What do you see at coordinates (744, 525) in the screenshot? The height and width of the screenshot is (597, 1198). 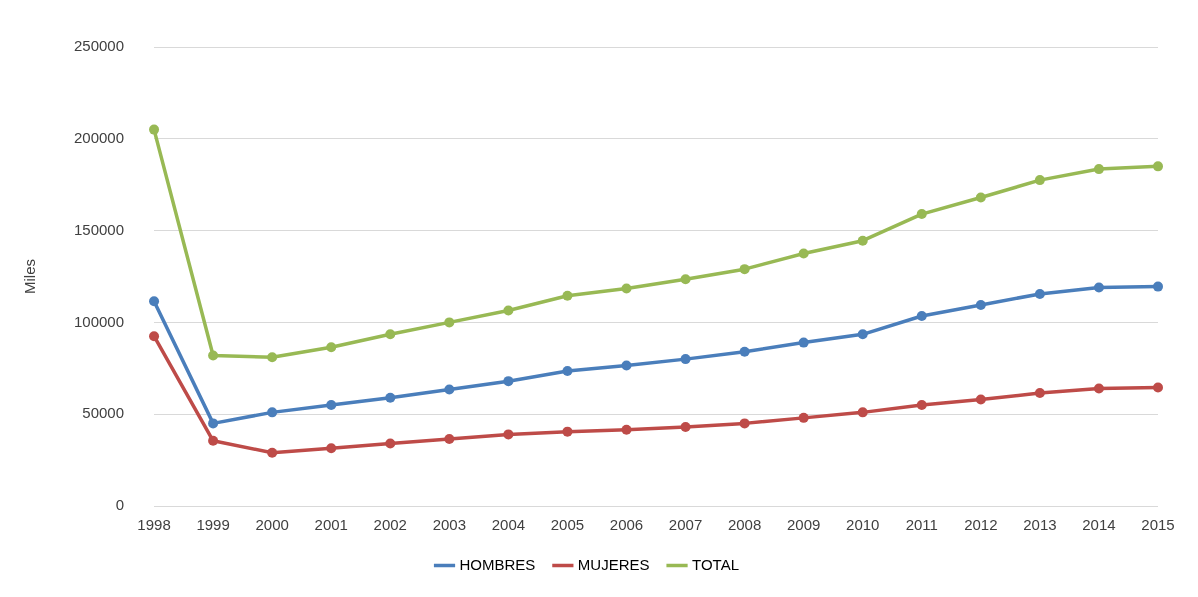 I see `x-tick-label: 2008` at bounding box center [744, 525].